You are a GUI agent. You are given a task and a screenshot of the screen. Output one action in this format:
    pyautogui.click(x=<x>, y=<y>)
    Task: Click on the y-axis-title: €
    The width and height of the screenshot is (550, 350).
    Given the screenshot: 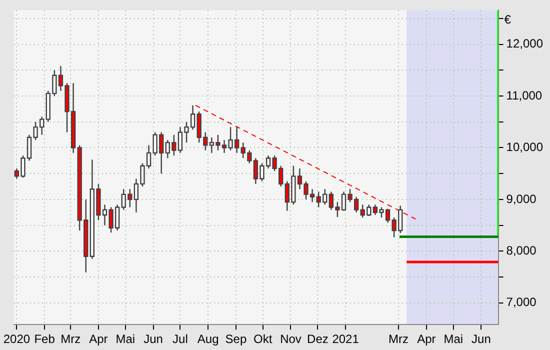 What is the action you would take?
    pyautogui.click(x=508, y=19)
    